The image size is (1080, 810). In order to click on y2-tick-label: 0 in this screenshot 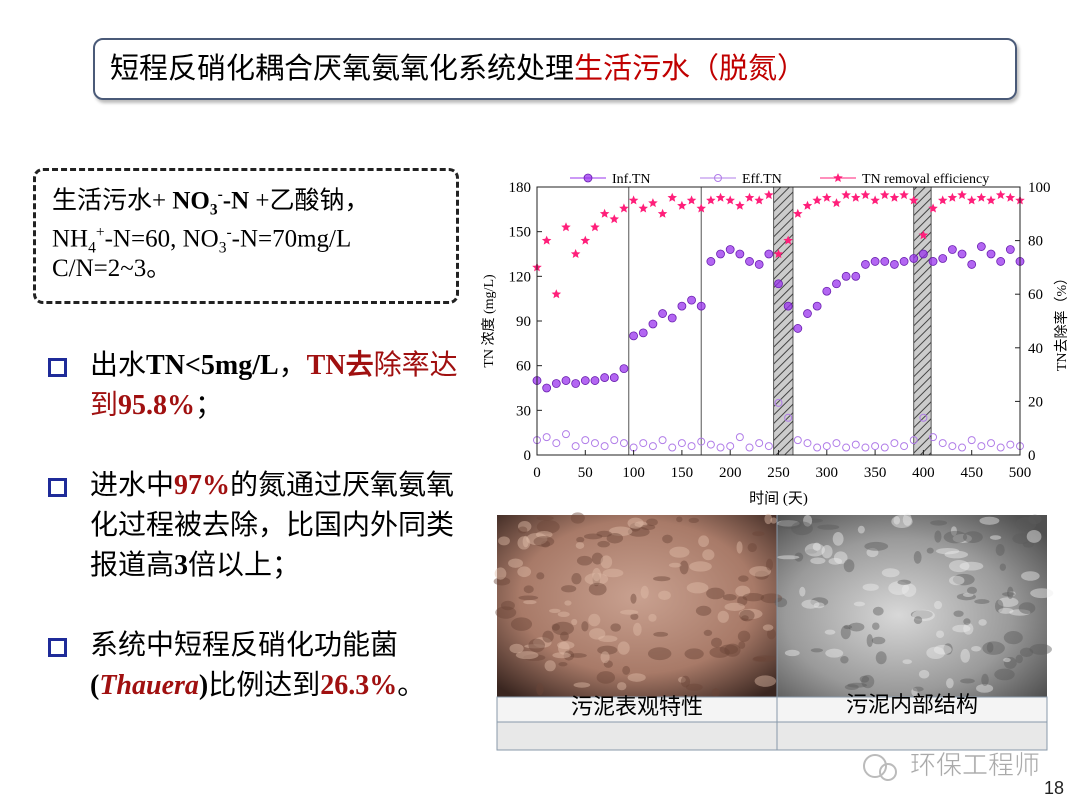, I will do `click(1032, 456)`.